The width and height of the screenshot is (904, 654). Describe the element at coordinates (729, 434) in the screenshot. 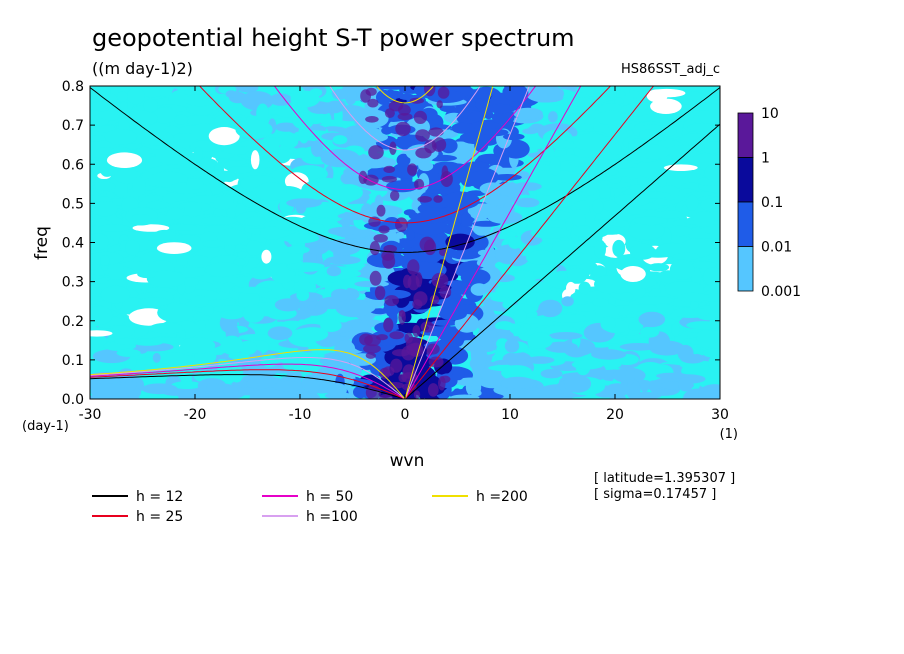

I see `x-axis-unit: (1)` at that location.